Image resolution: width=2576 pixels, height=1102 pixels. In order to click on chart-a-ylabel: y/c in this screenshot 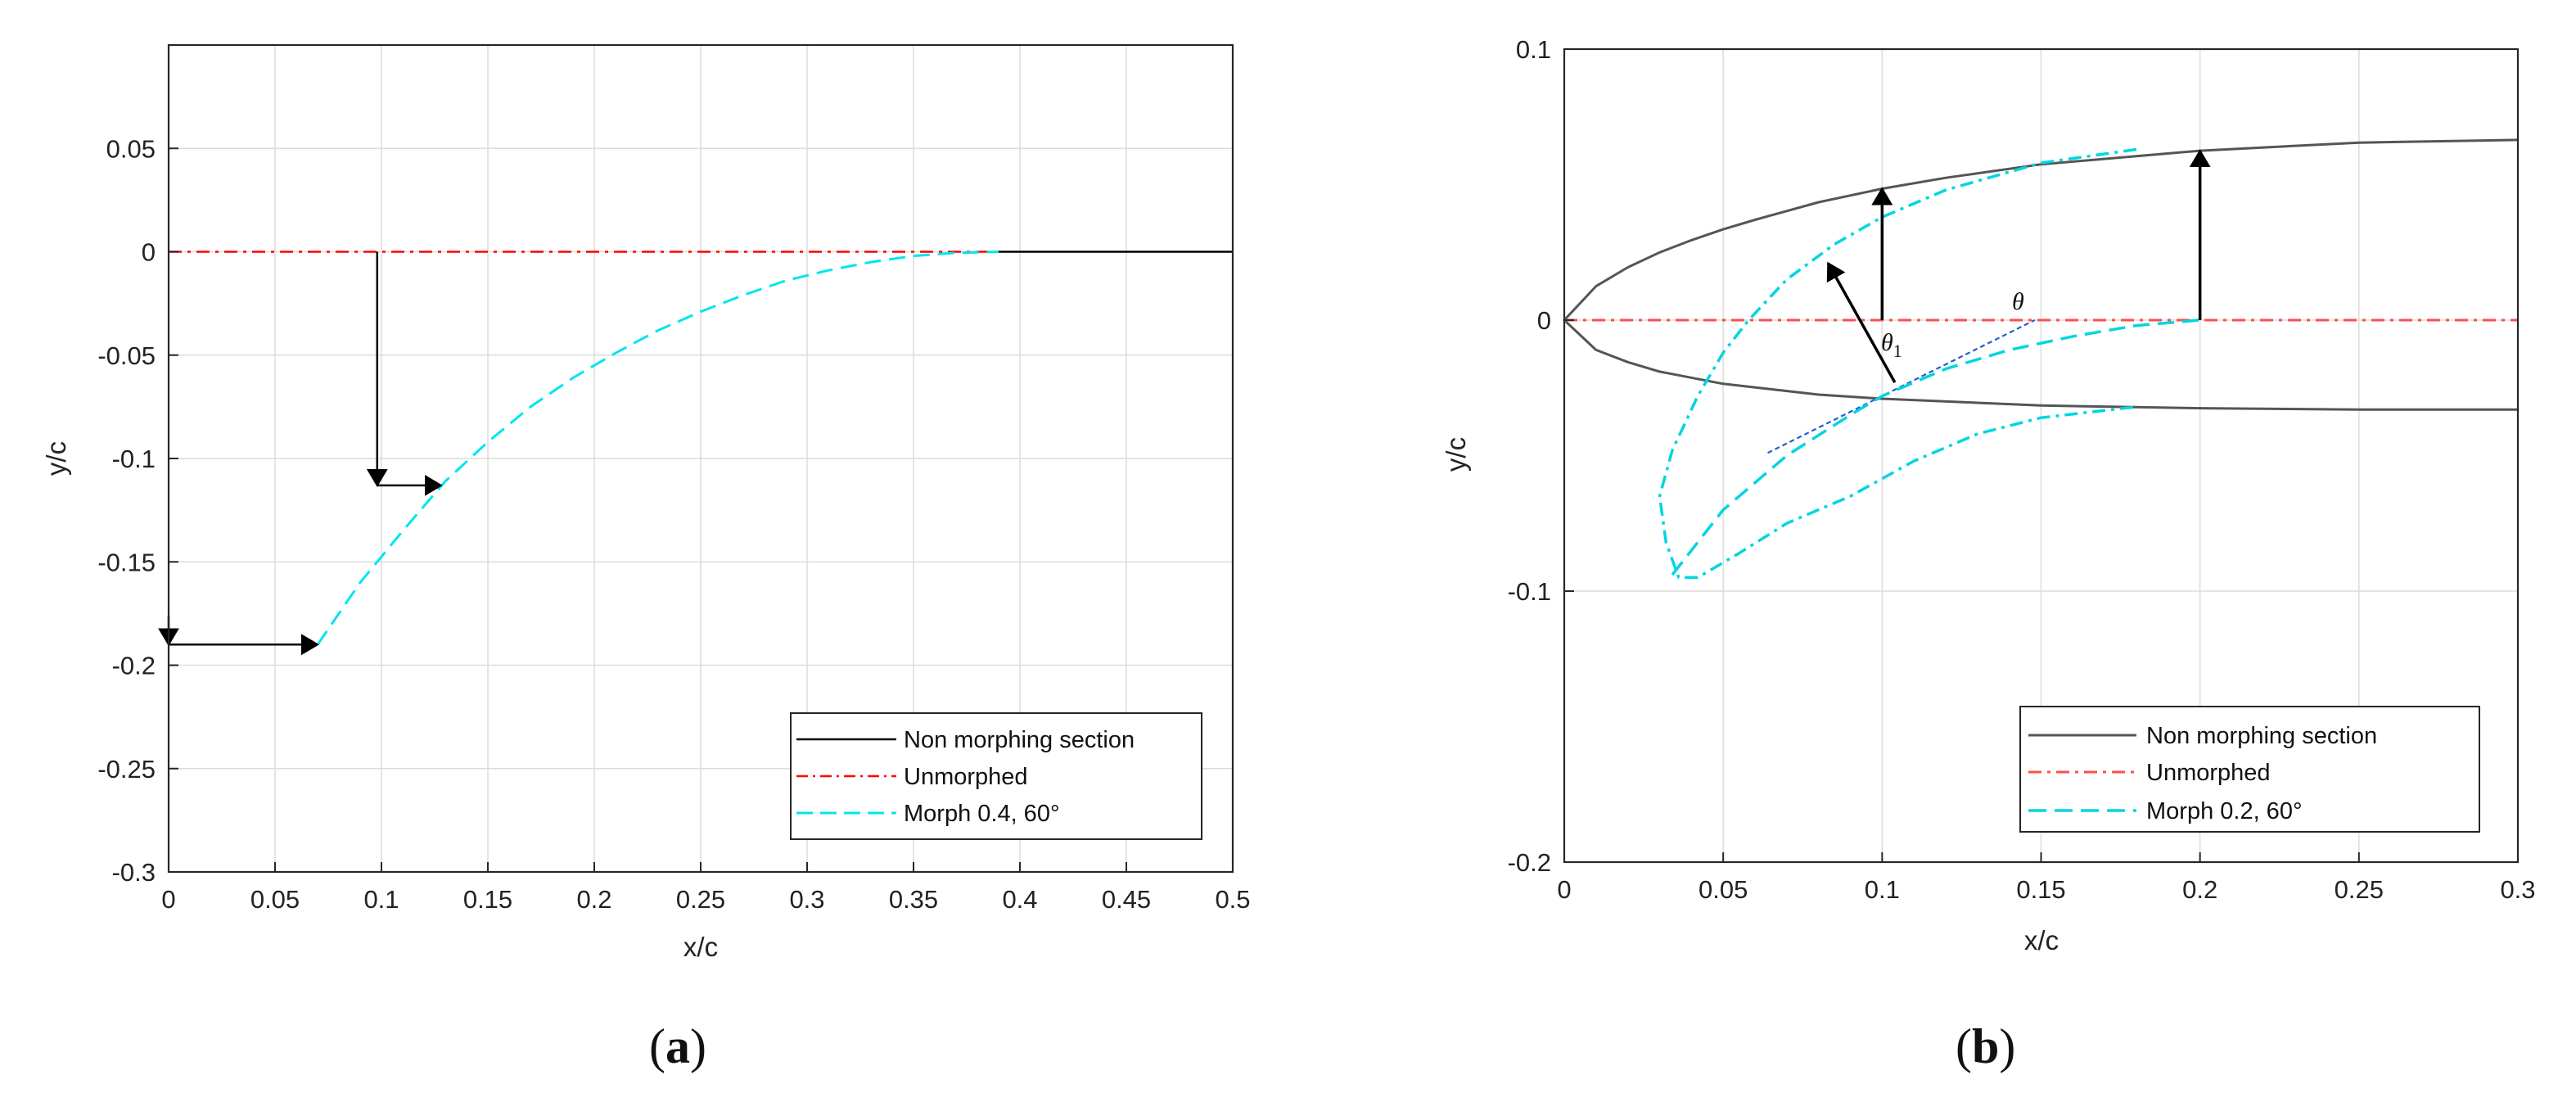, I will do `click(56, 458)`.